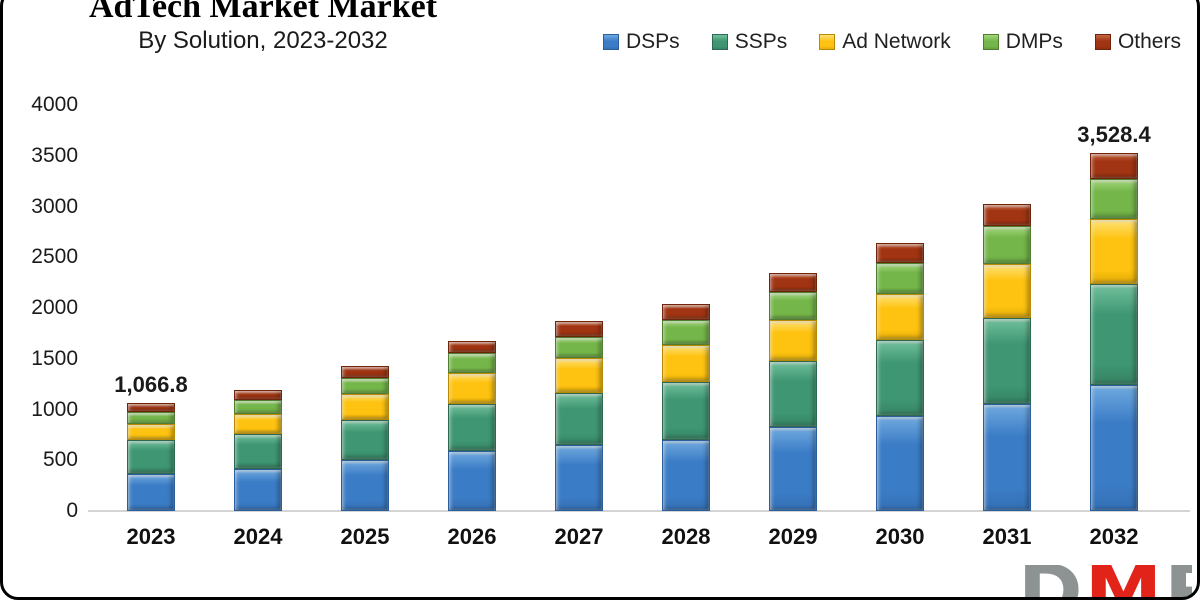 The image size is (1200, 600). I want to click on bar-total-label: 1,066.8, so click(151, 384).